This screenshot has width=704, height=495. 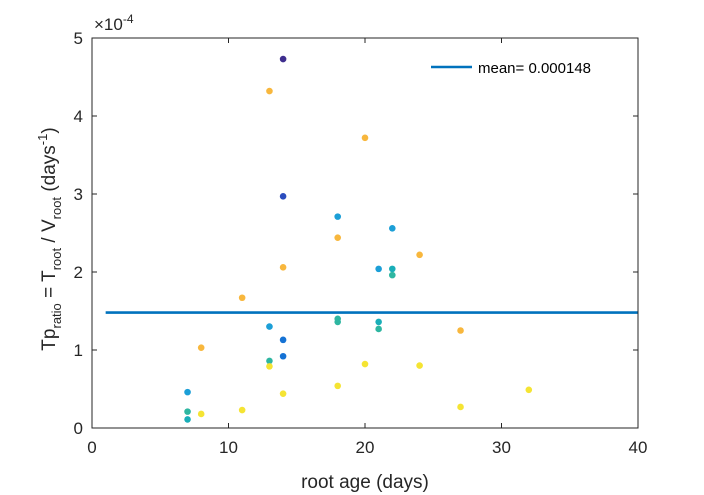 I want to click on y-tick-label: 5, so click(x=78, y=38).